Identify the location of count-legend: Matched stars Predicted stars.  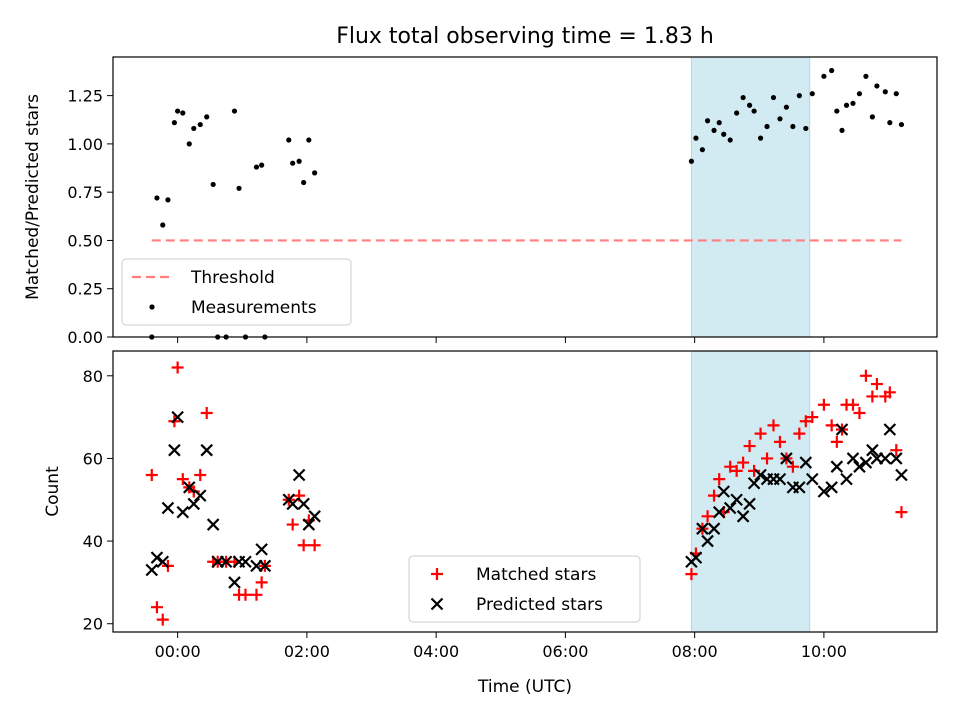
(524, 589).